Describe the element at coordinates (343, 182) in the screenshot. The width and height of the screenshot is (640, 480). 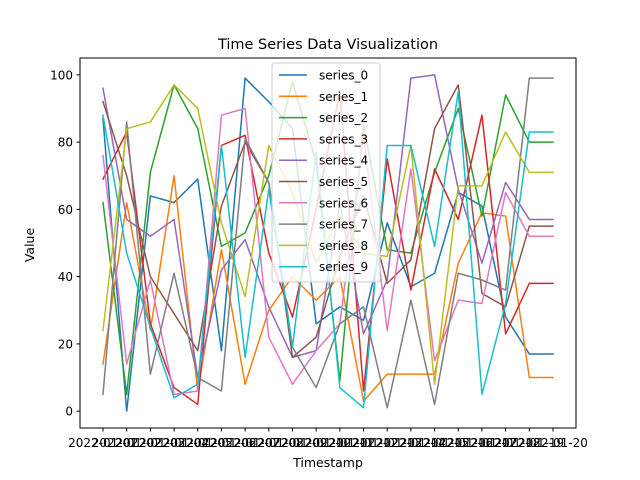
I see `legend-label-5: series_5` at that location.